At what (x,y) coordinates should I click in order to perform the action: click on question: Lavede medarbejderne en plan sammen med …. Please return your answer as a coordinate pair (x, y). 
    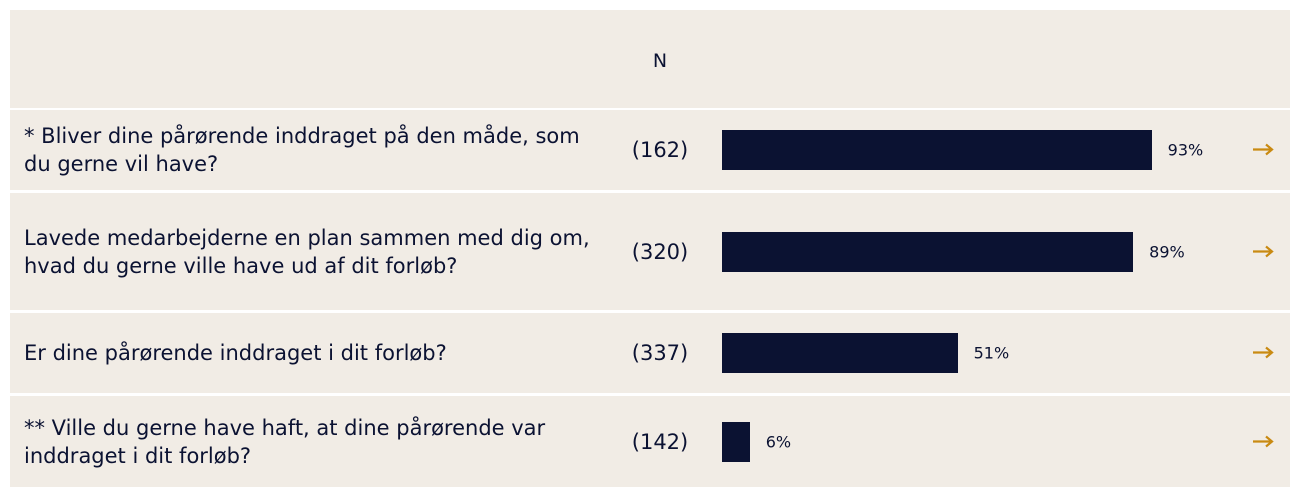
    Looking at the image, I should click on (307, 251).